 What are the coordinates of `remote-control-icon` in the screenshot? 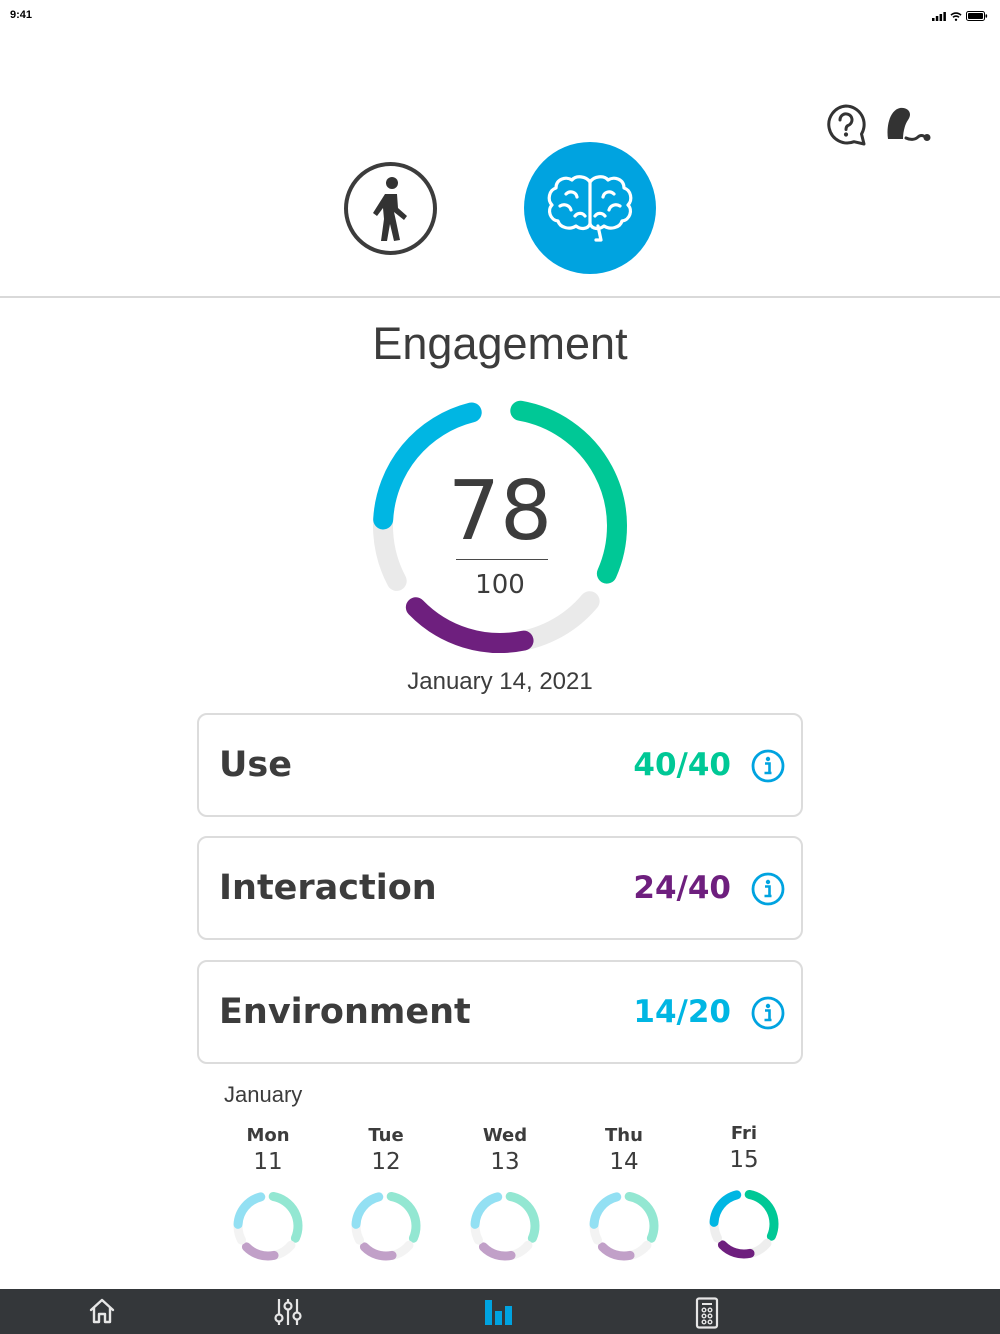 It's located at (707, 1313).